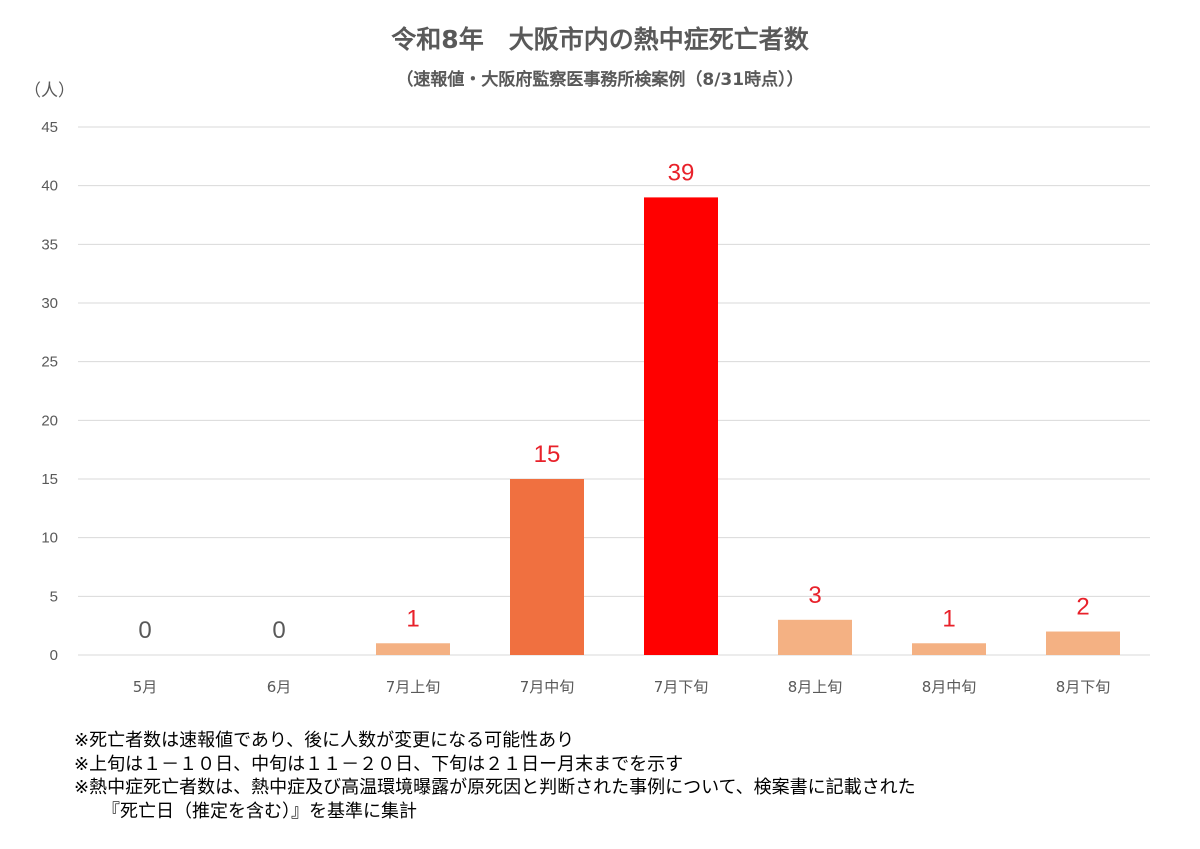 This screenshot has height=849, width=1200. What do you see at coordinates (279, 687) in the screenshot?
I see `x-tick-label: 6月` at bounding box center [279, 687].